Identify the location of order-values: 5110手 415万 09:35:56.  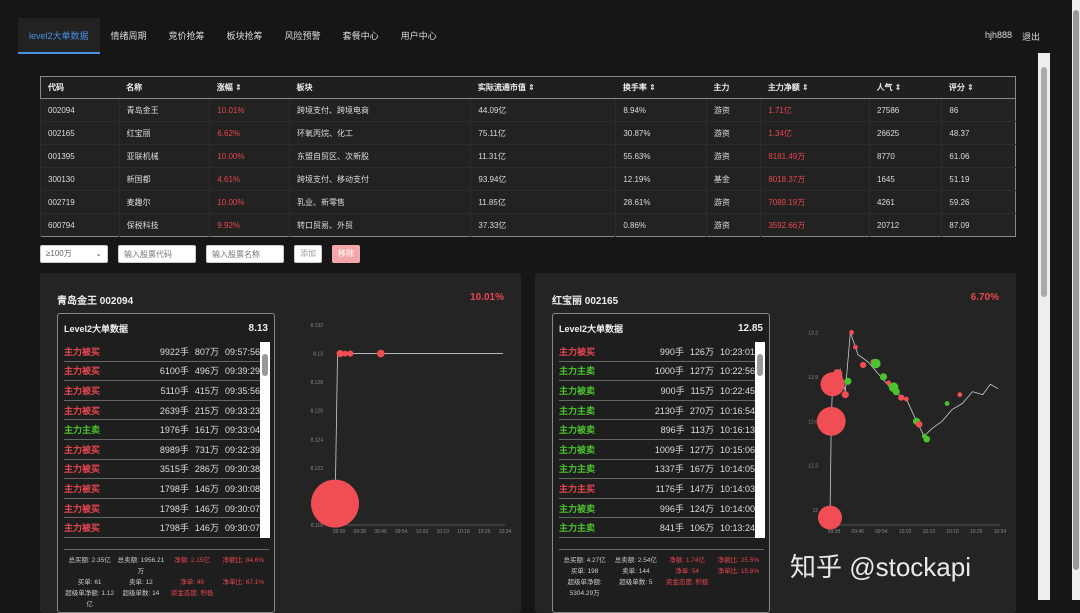
(205, 390).